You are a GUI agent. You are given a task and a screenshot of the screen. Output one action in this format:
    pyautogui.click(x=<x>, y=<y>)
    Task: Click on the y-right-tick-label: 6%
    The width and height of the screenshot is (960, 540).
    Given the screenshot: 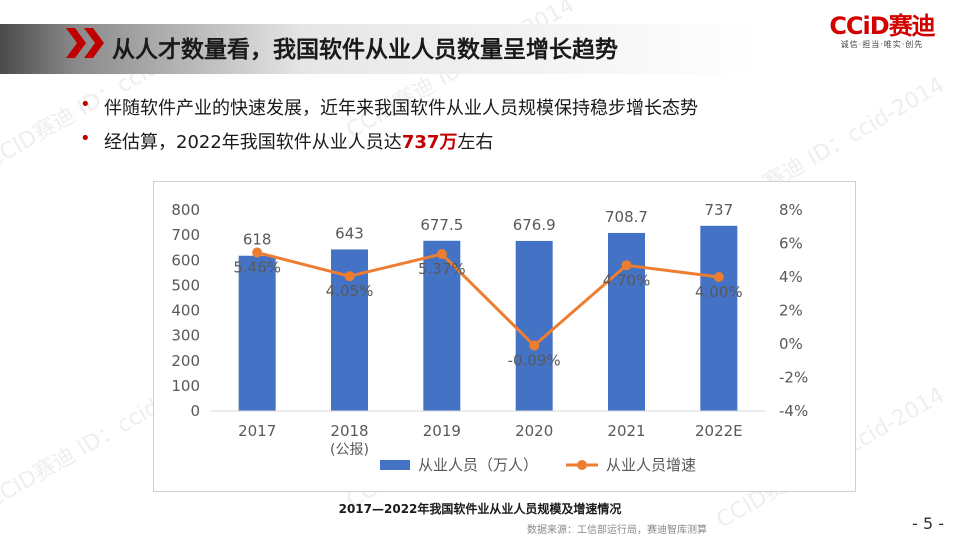 What is the action you would take?
    pyautogui.click(x=791, y=244)
    